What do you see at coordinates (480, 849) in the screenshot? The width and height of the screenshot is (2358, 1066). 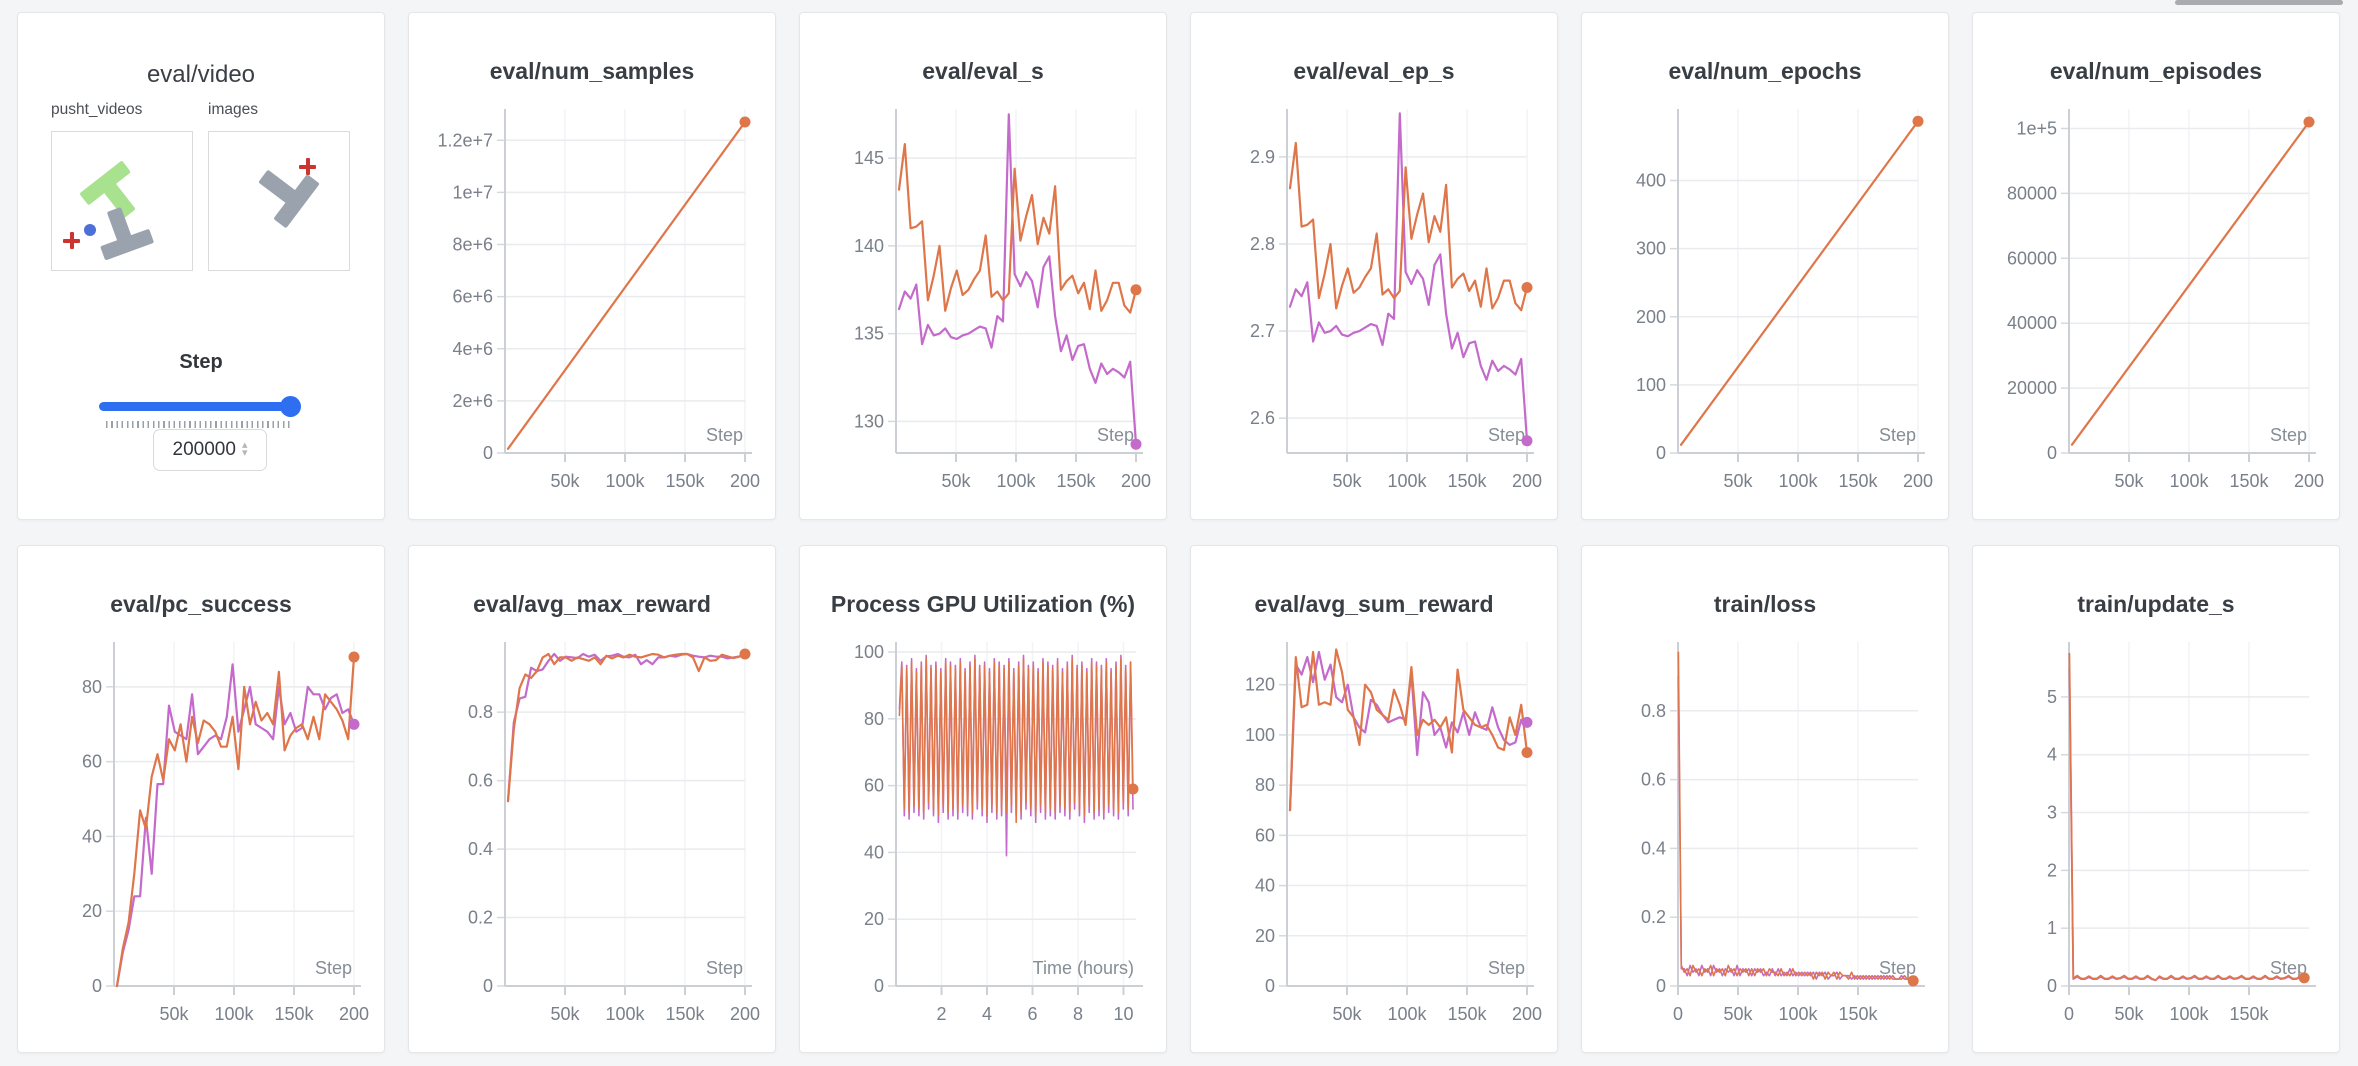 I see `y-tick-label: 0.4` at bounding box center [480, 849].